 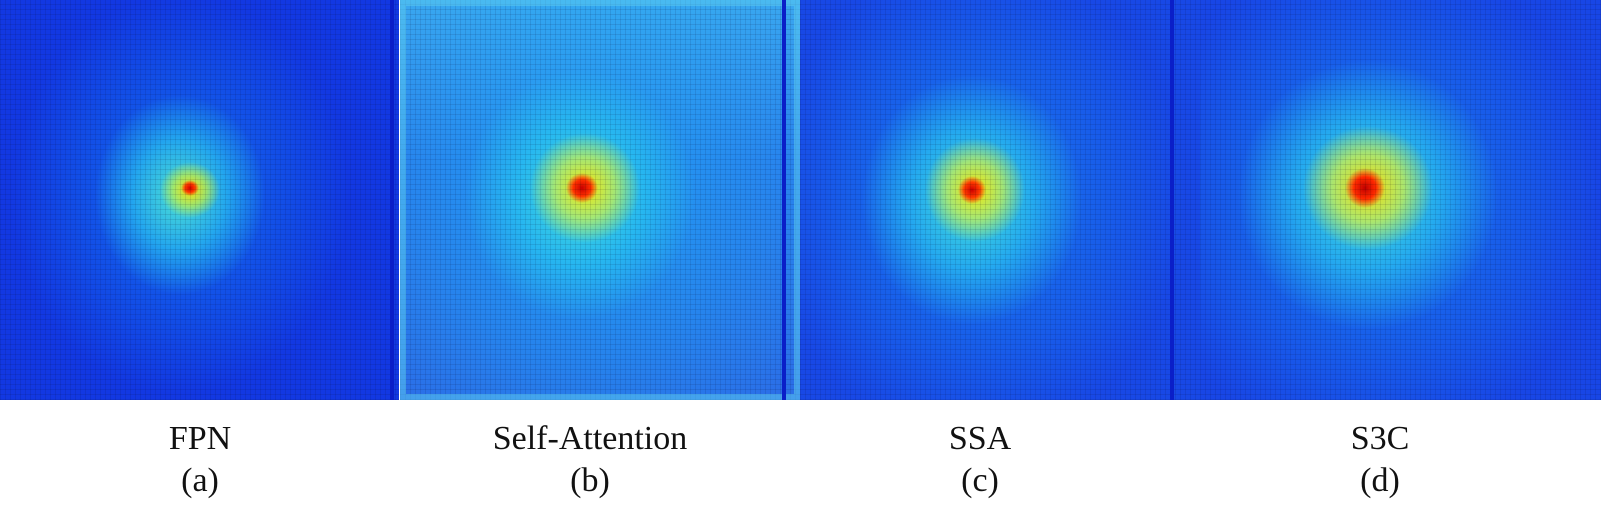 I want to click on caption-method: S3C, so click(x=1380, y=438).